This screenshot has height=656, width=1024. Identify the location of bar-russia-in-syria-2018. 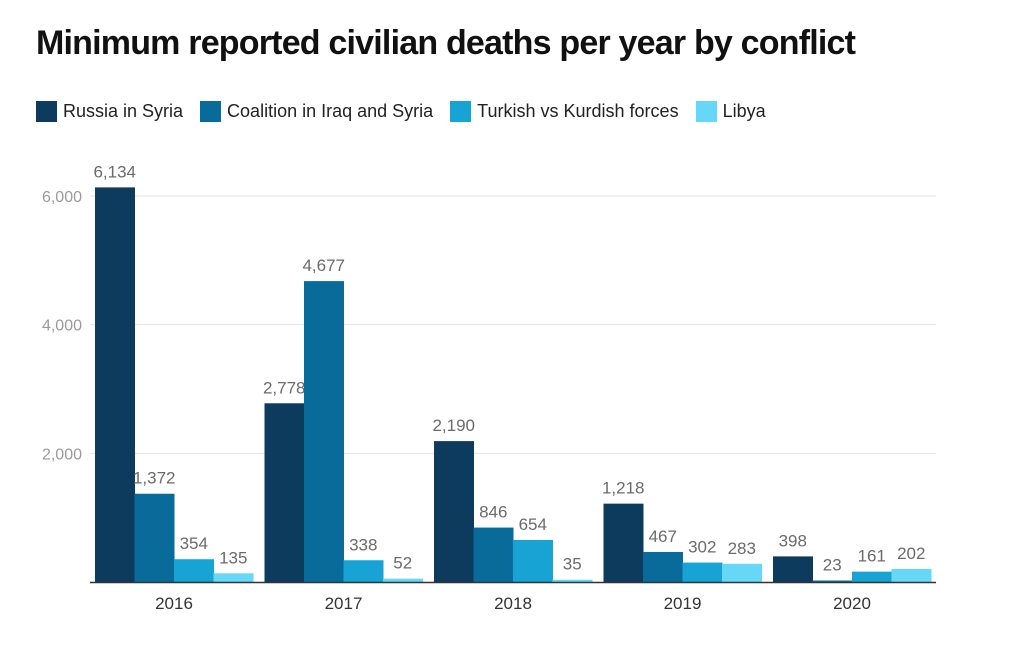
(454, 511).